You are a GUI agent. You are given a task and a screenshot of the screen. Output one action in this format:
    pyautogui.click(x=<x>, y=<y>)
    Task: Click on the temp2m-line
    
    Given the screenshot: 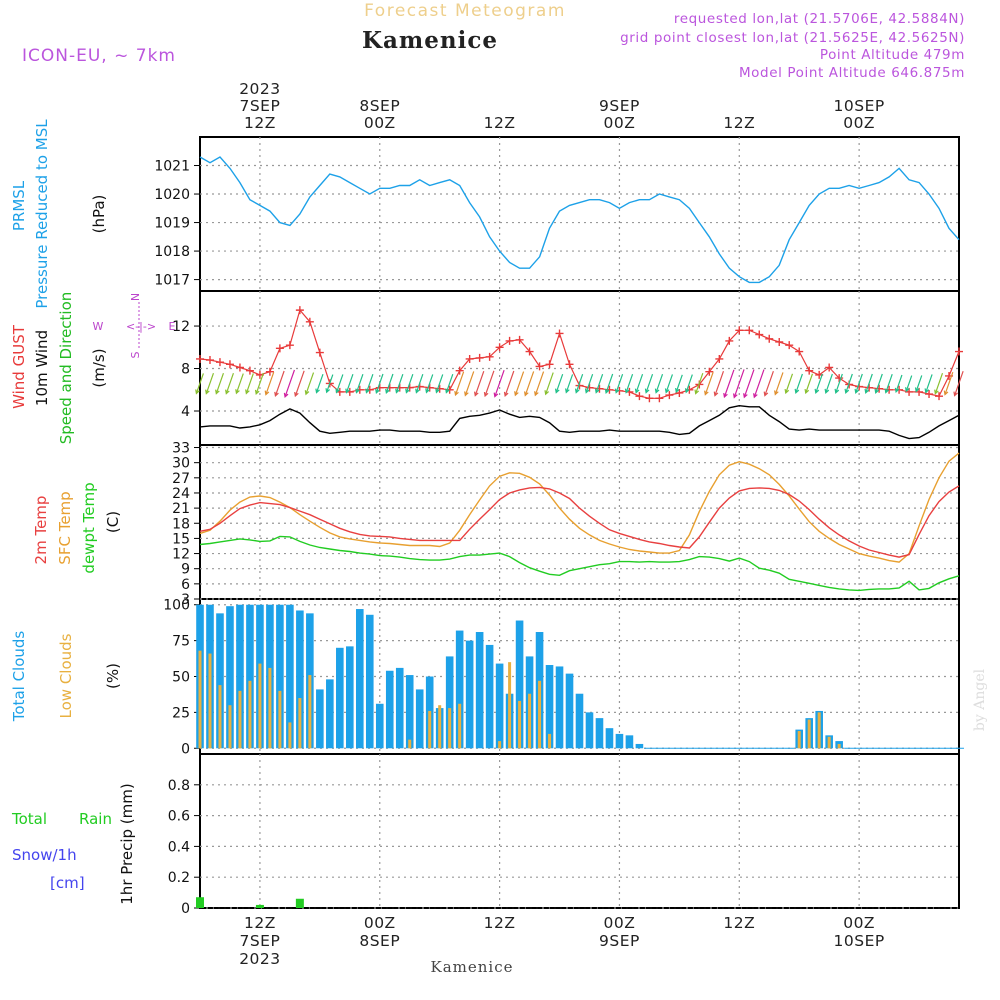 What is the action you would take?
    pyautogui.click(x=579, y=521)
    